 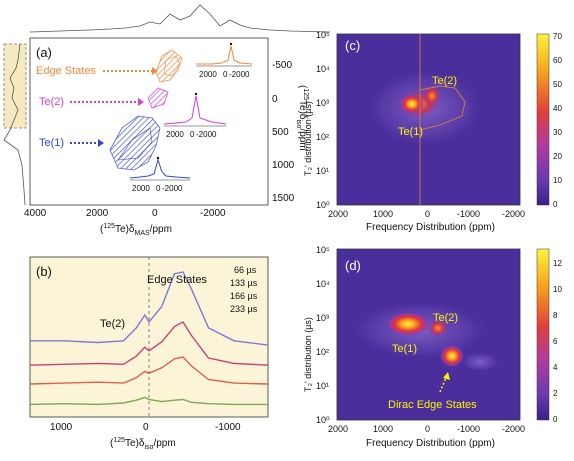 I want to click on panel-b-peak-label-main: Edge States, so click(x=177, y=280).